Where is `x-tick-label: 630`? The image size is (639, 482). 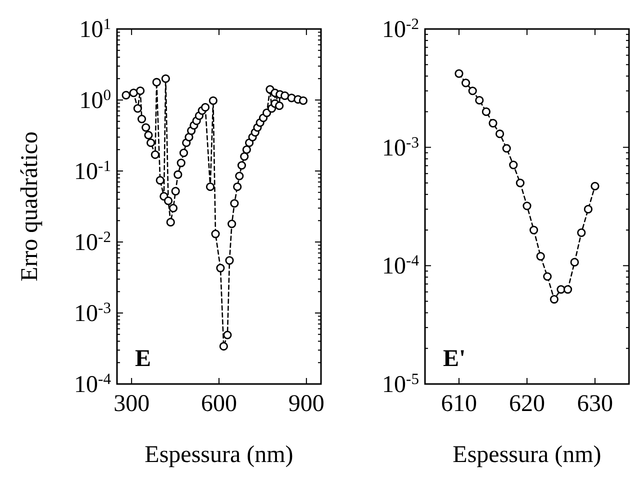 x-tick-label: 630 is located at coordinates (595, 404).